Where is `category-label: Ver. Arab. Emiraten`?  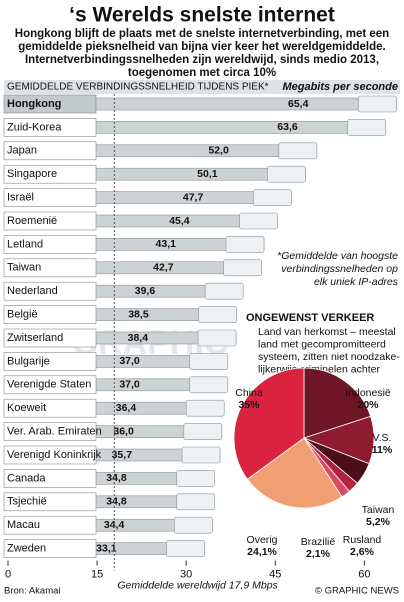 category-label: Ver. Arab. Emiraten is located at coordinates (54, 432).